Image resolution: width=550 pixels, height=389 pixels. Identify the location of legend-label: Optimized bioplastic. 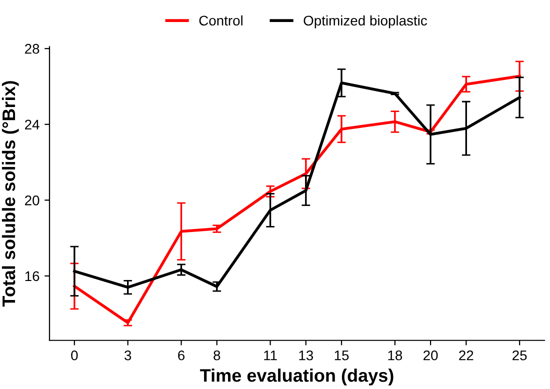
(365, 21).